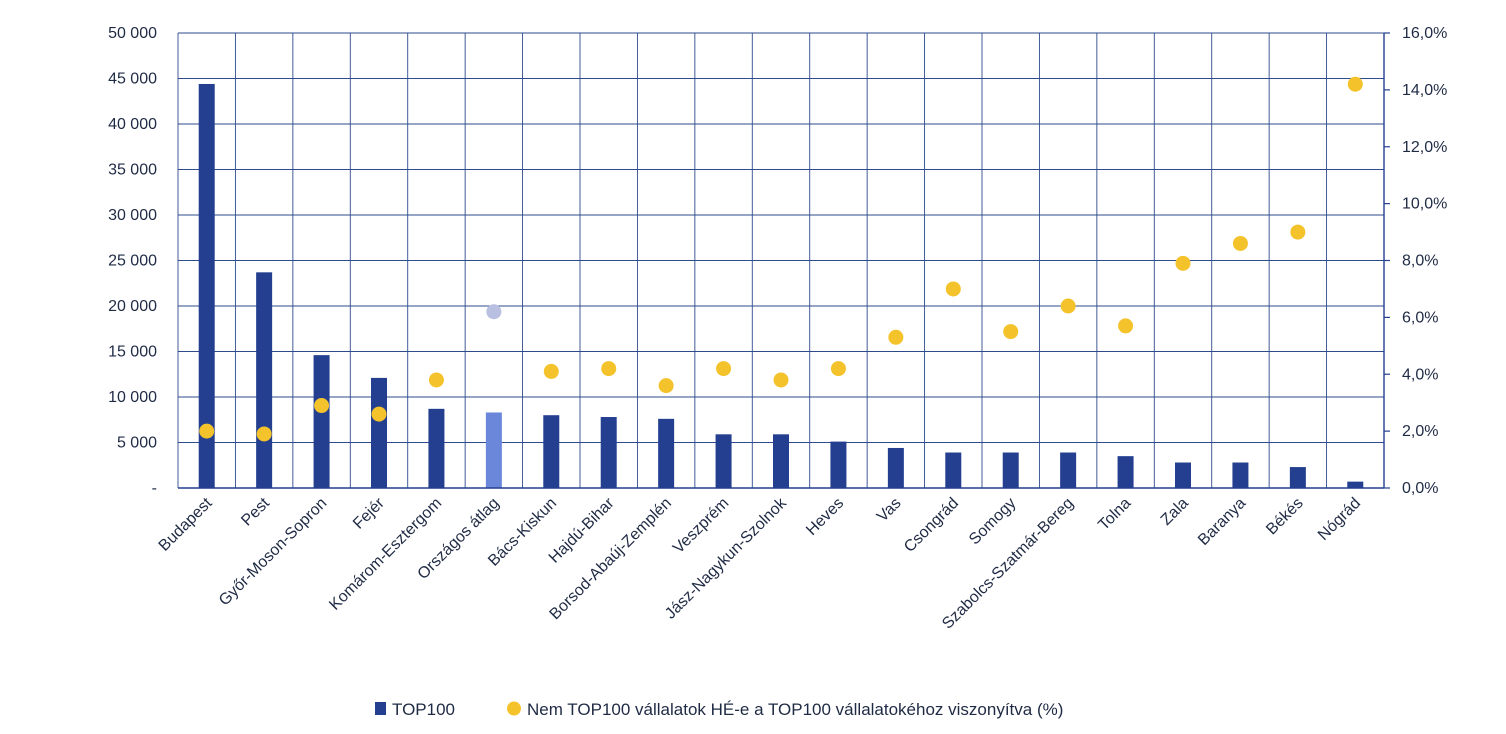 This screenshot has width=1506, height=734. Describe the element at coordinates (369, 513) in the screenshot. I see `category-label: Fejér` at that location.